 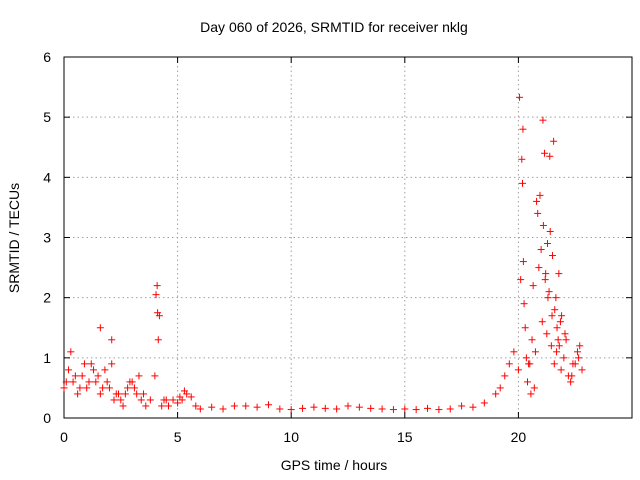 I want to click on y-tick-label: 4, so click(x=47, y=177).